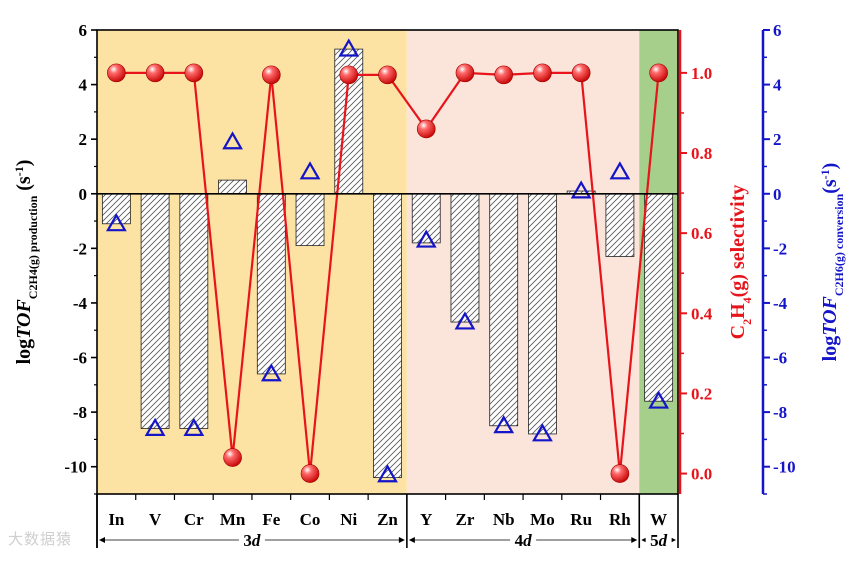 The height and width of the screenshot is (564, 859). Describe the element at coordinates (83, 139) in the screenshot. I see `left-tick-label: 2` at that location.